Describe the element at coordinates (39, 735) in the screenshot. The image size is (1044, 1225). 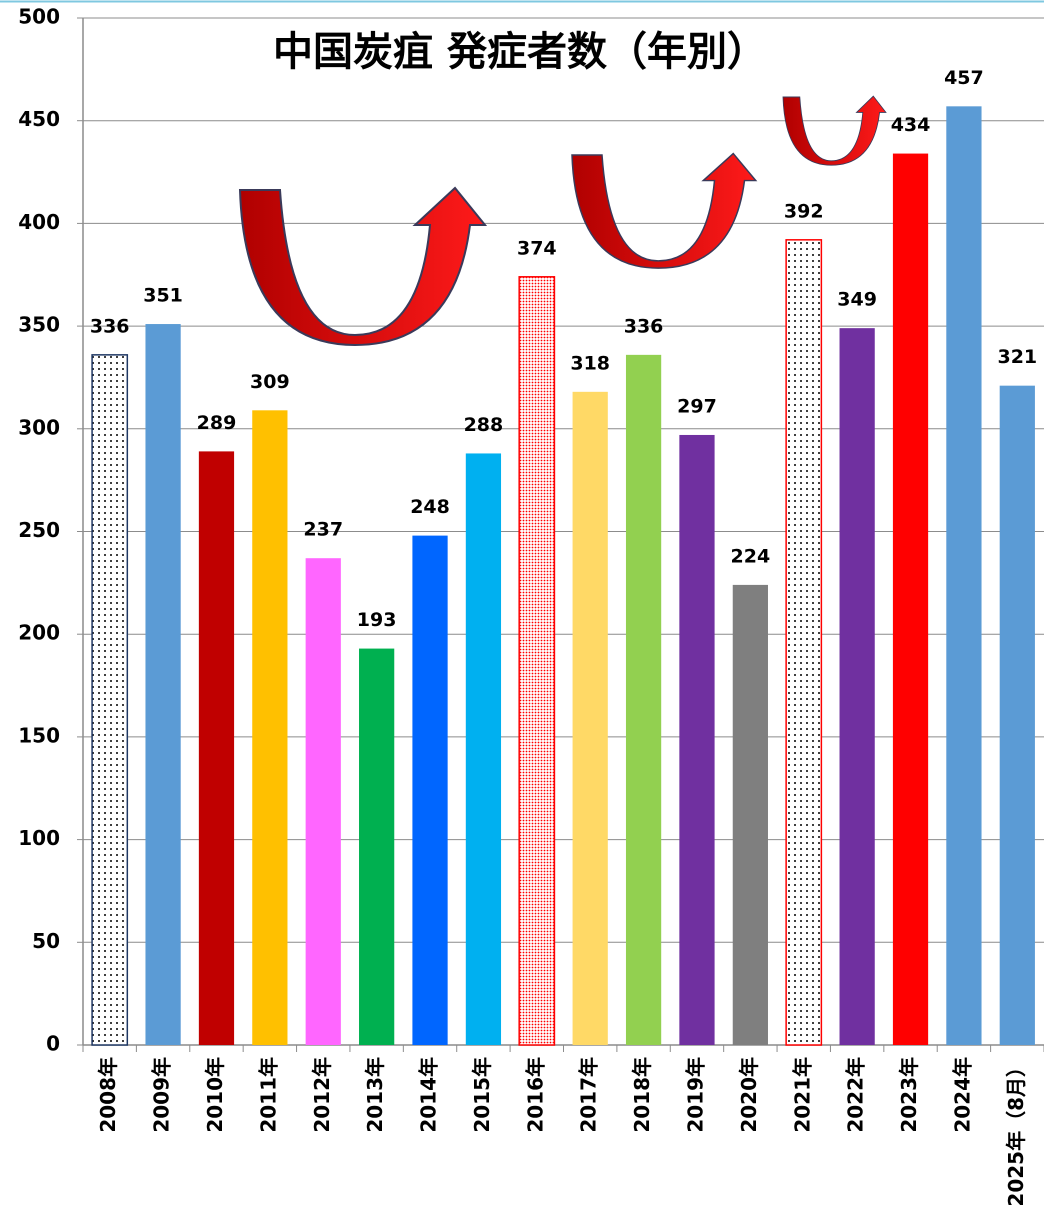
I see `y-tick-label: 150` at that location.